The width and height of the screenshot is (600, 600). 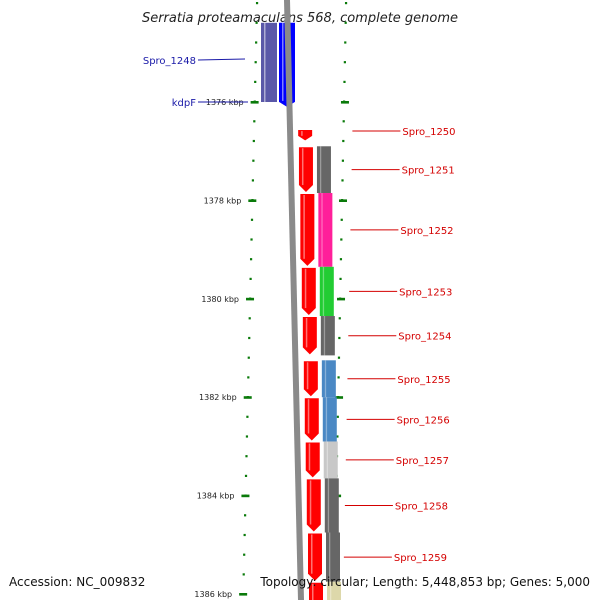 What do you see at coordinates (422, 461) in the screenshot?
I see `gene-label-spro-1257: Spro_1257` at bounding box center [422, 461].